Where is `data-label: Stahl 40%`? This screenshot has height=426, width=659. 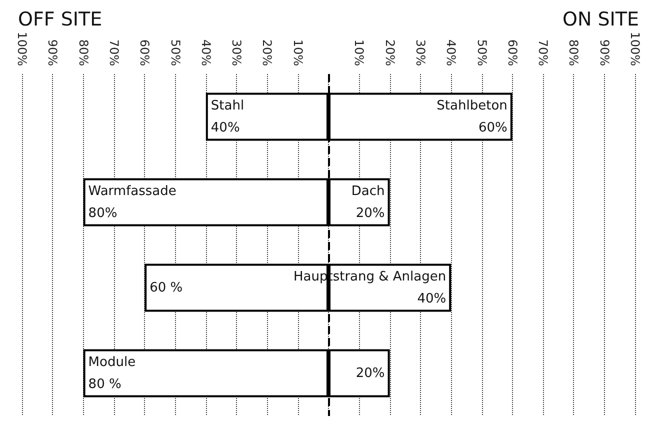
data-label: Stahl 40% is located at coordinates (227, 117).